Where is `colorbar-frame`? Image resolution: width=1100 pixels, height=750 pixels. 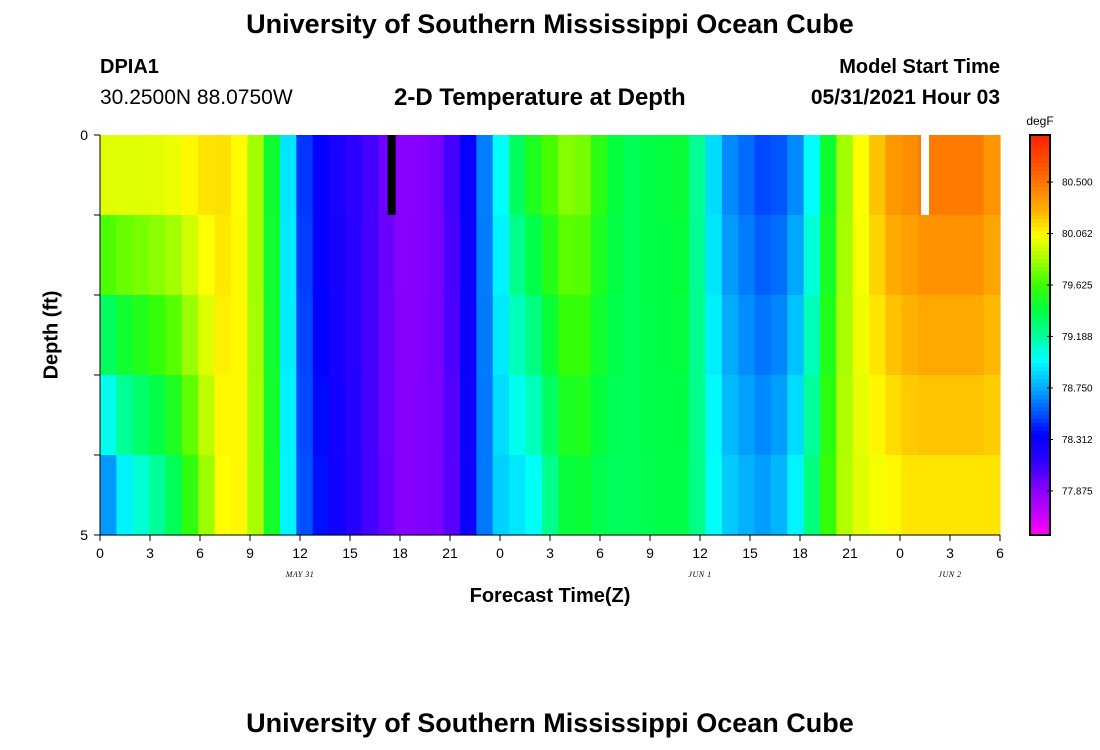 colorbar-frame is located at coordinates (1040, 335).